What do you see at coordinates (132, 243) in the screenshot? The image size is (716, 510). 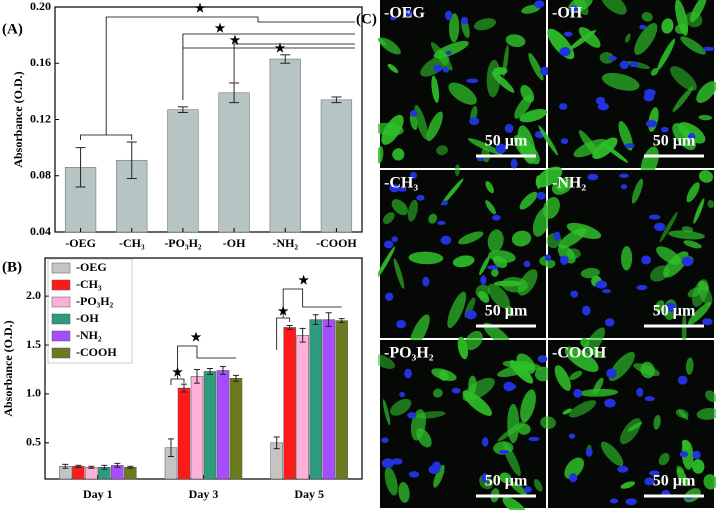 I see `x-tick-label: -CH₃` at bounding box center [132, 243].